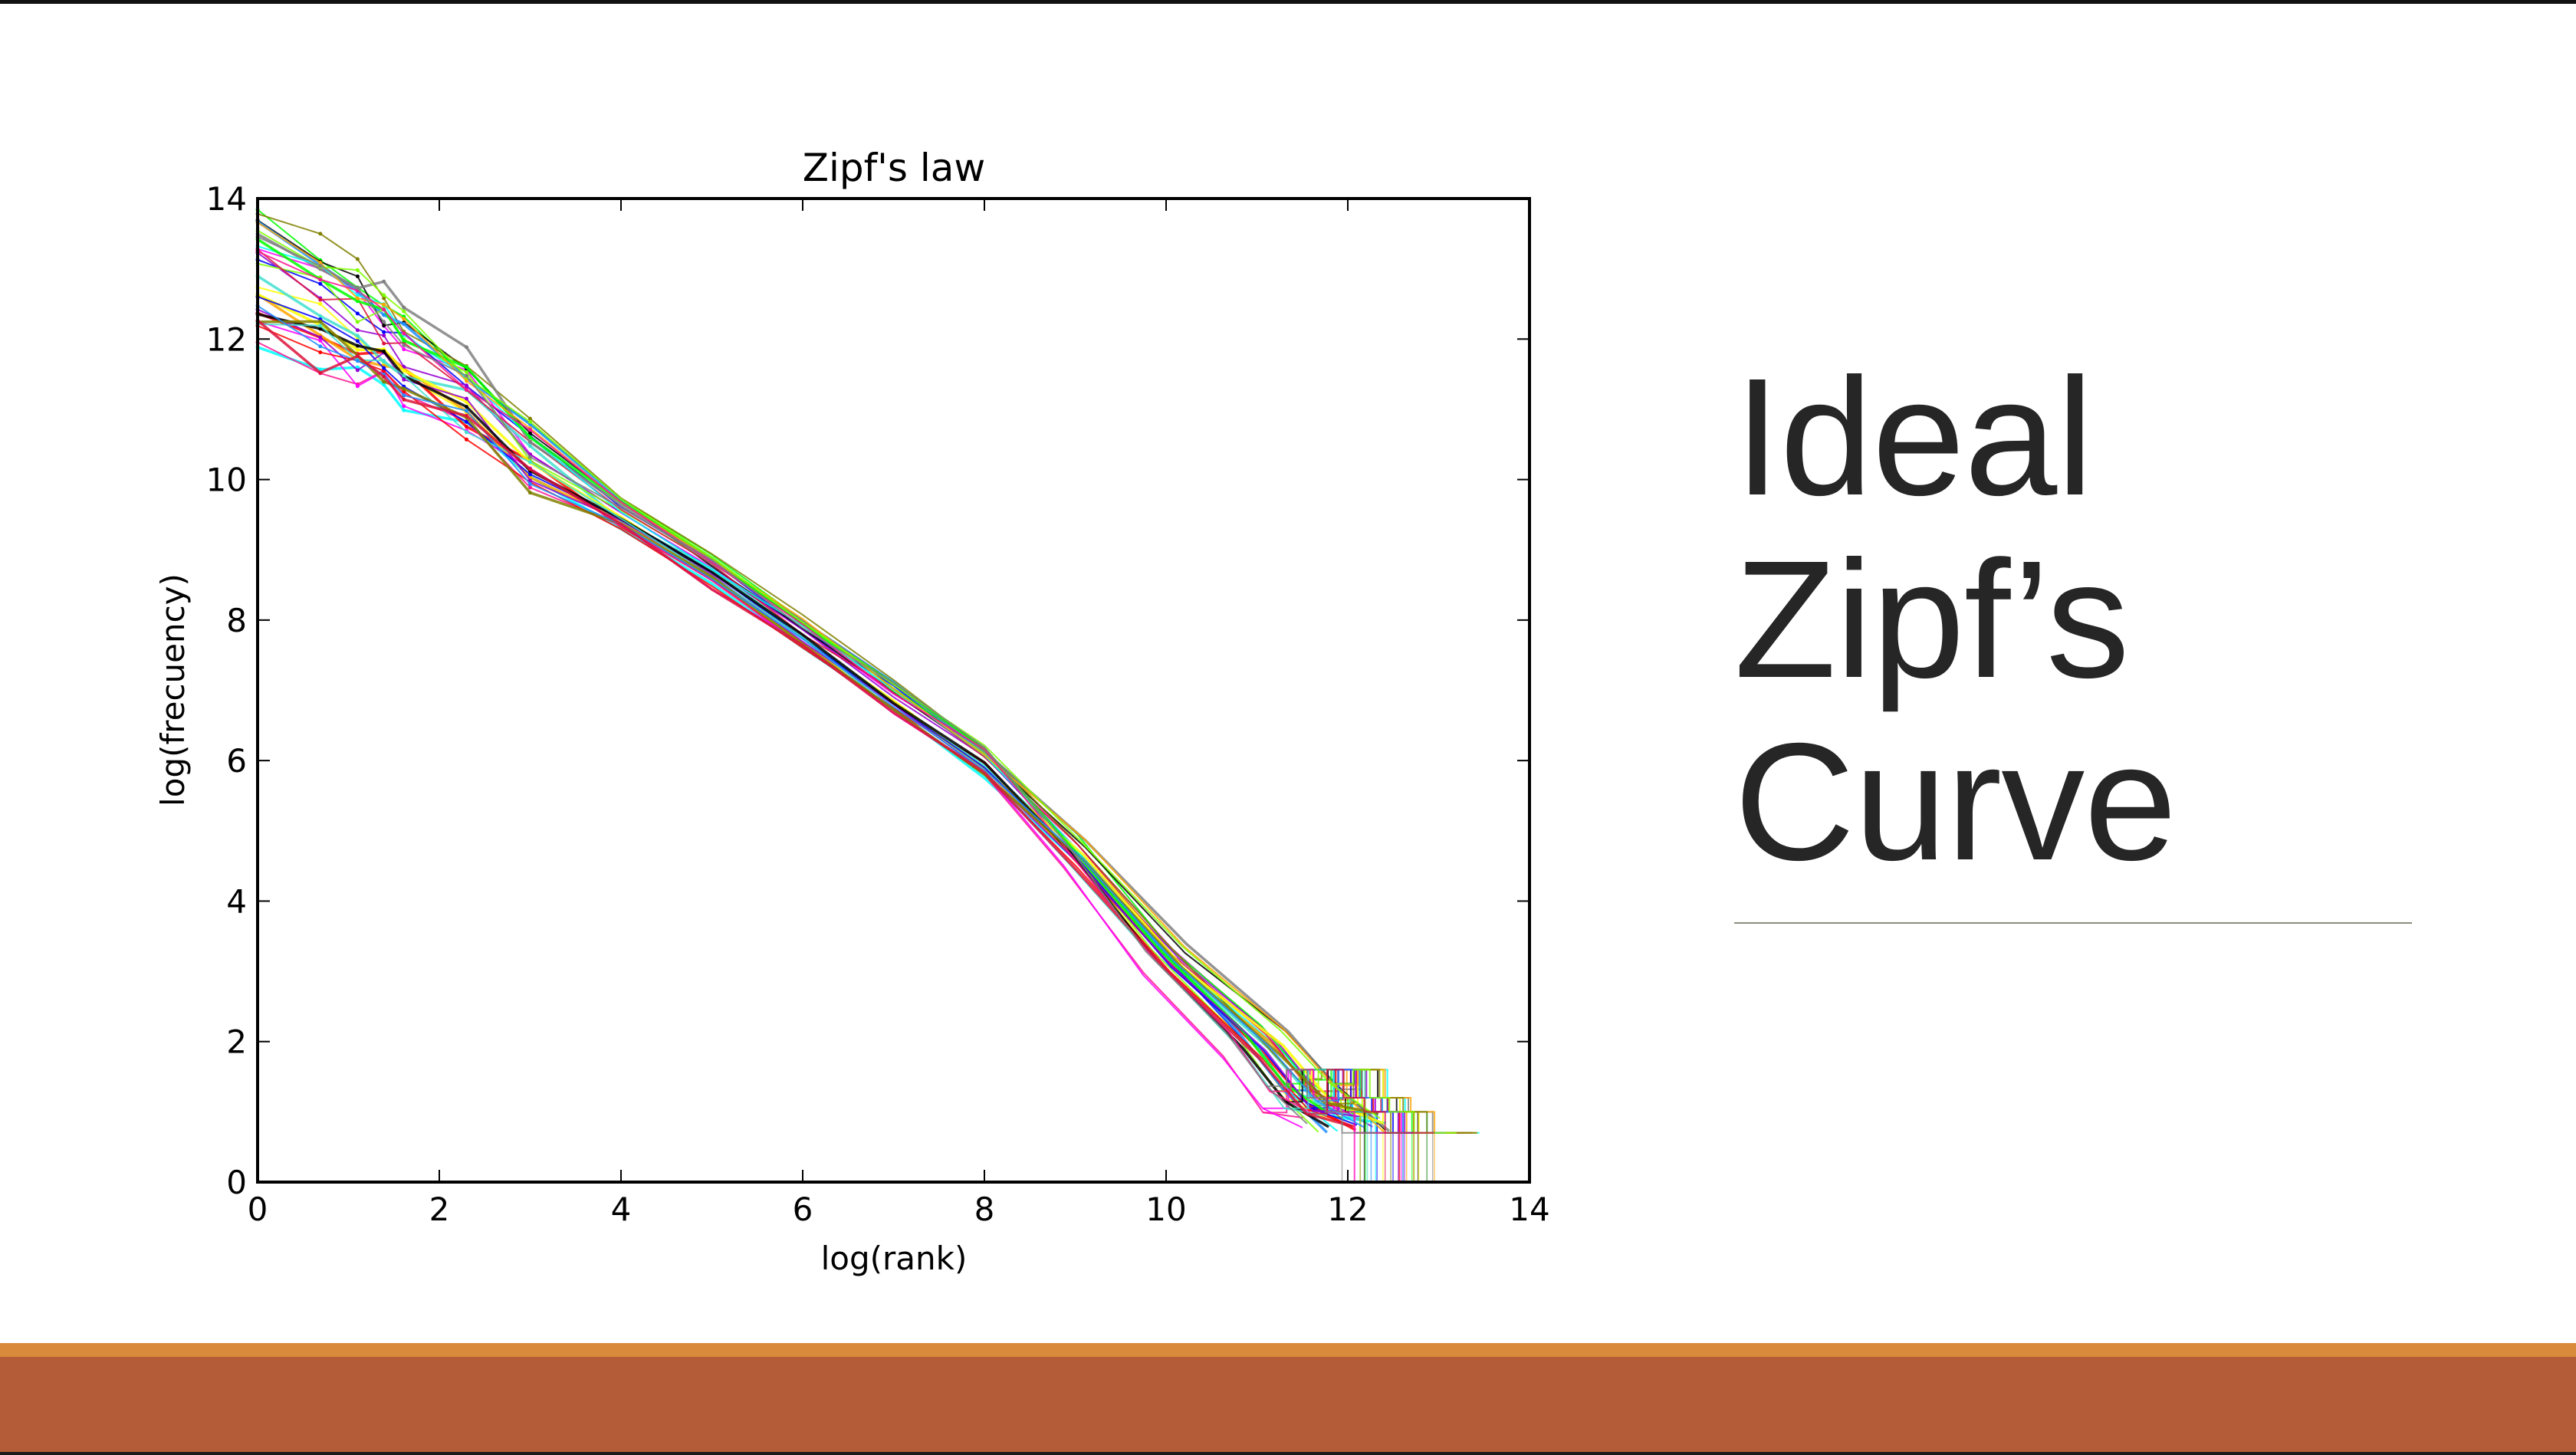 This screenshot has width=2576, height=1455. I want to click on x-tick-label: 12, so click(1348, 1209).